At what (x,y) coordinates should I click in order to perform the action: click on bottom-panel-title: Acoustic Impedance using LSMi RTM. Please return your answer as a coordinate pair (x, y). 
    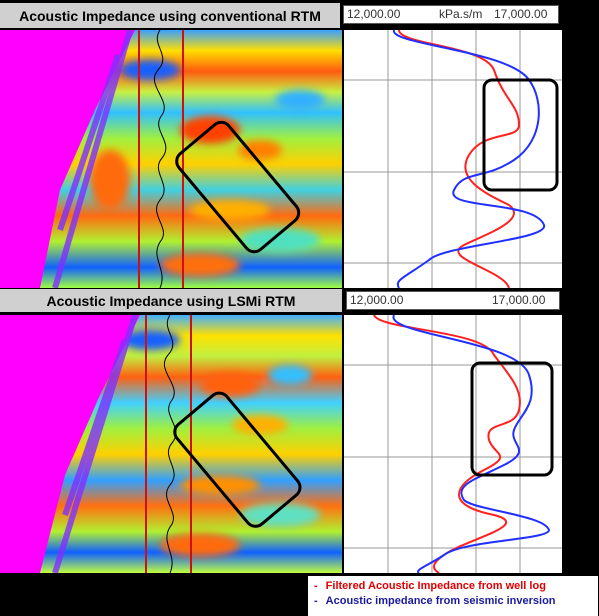
    Looking at the image, I should click on (171, 300).